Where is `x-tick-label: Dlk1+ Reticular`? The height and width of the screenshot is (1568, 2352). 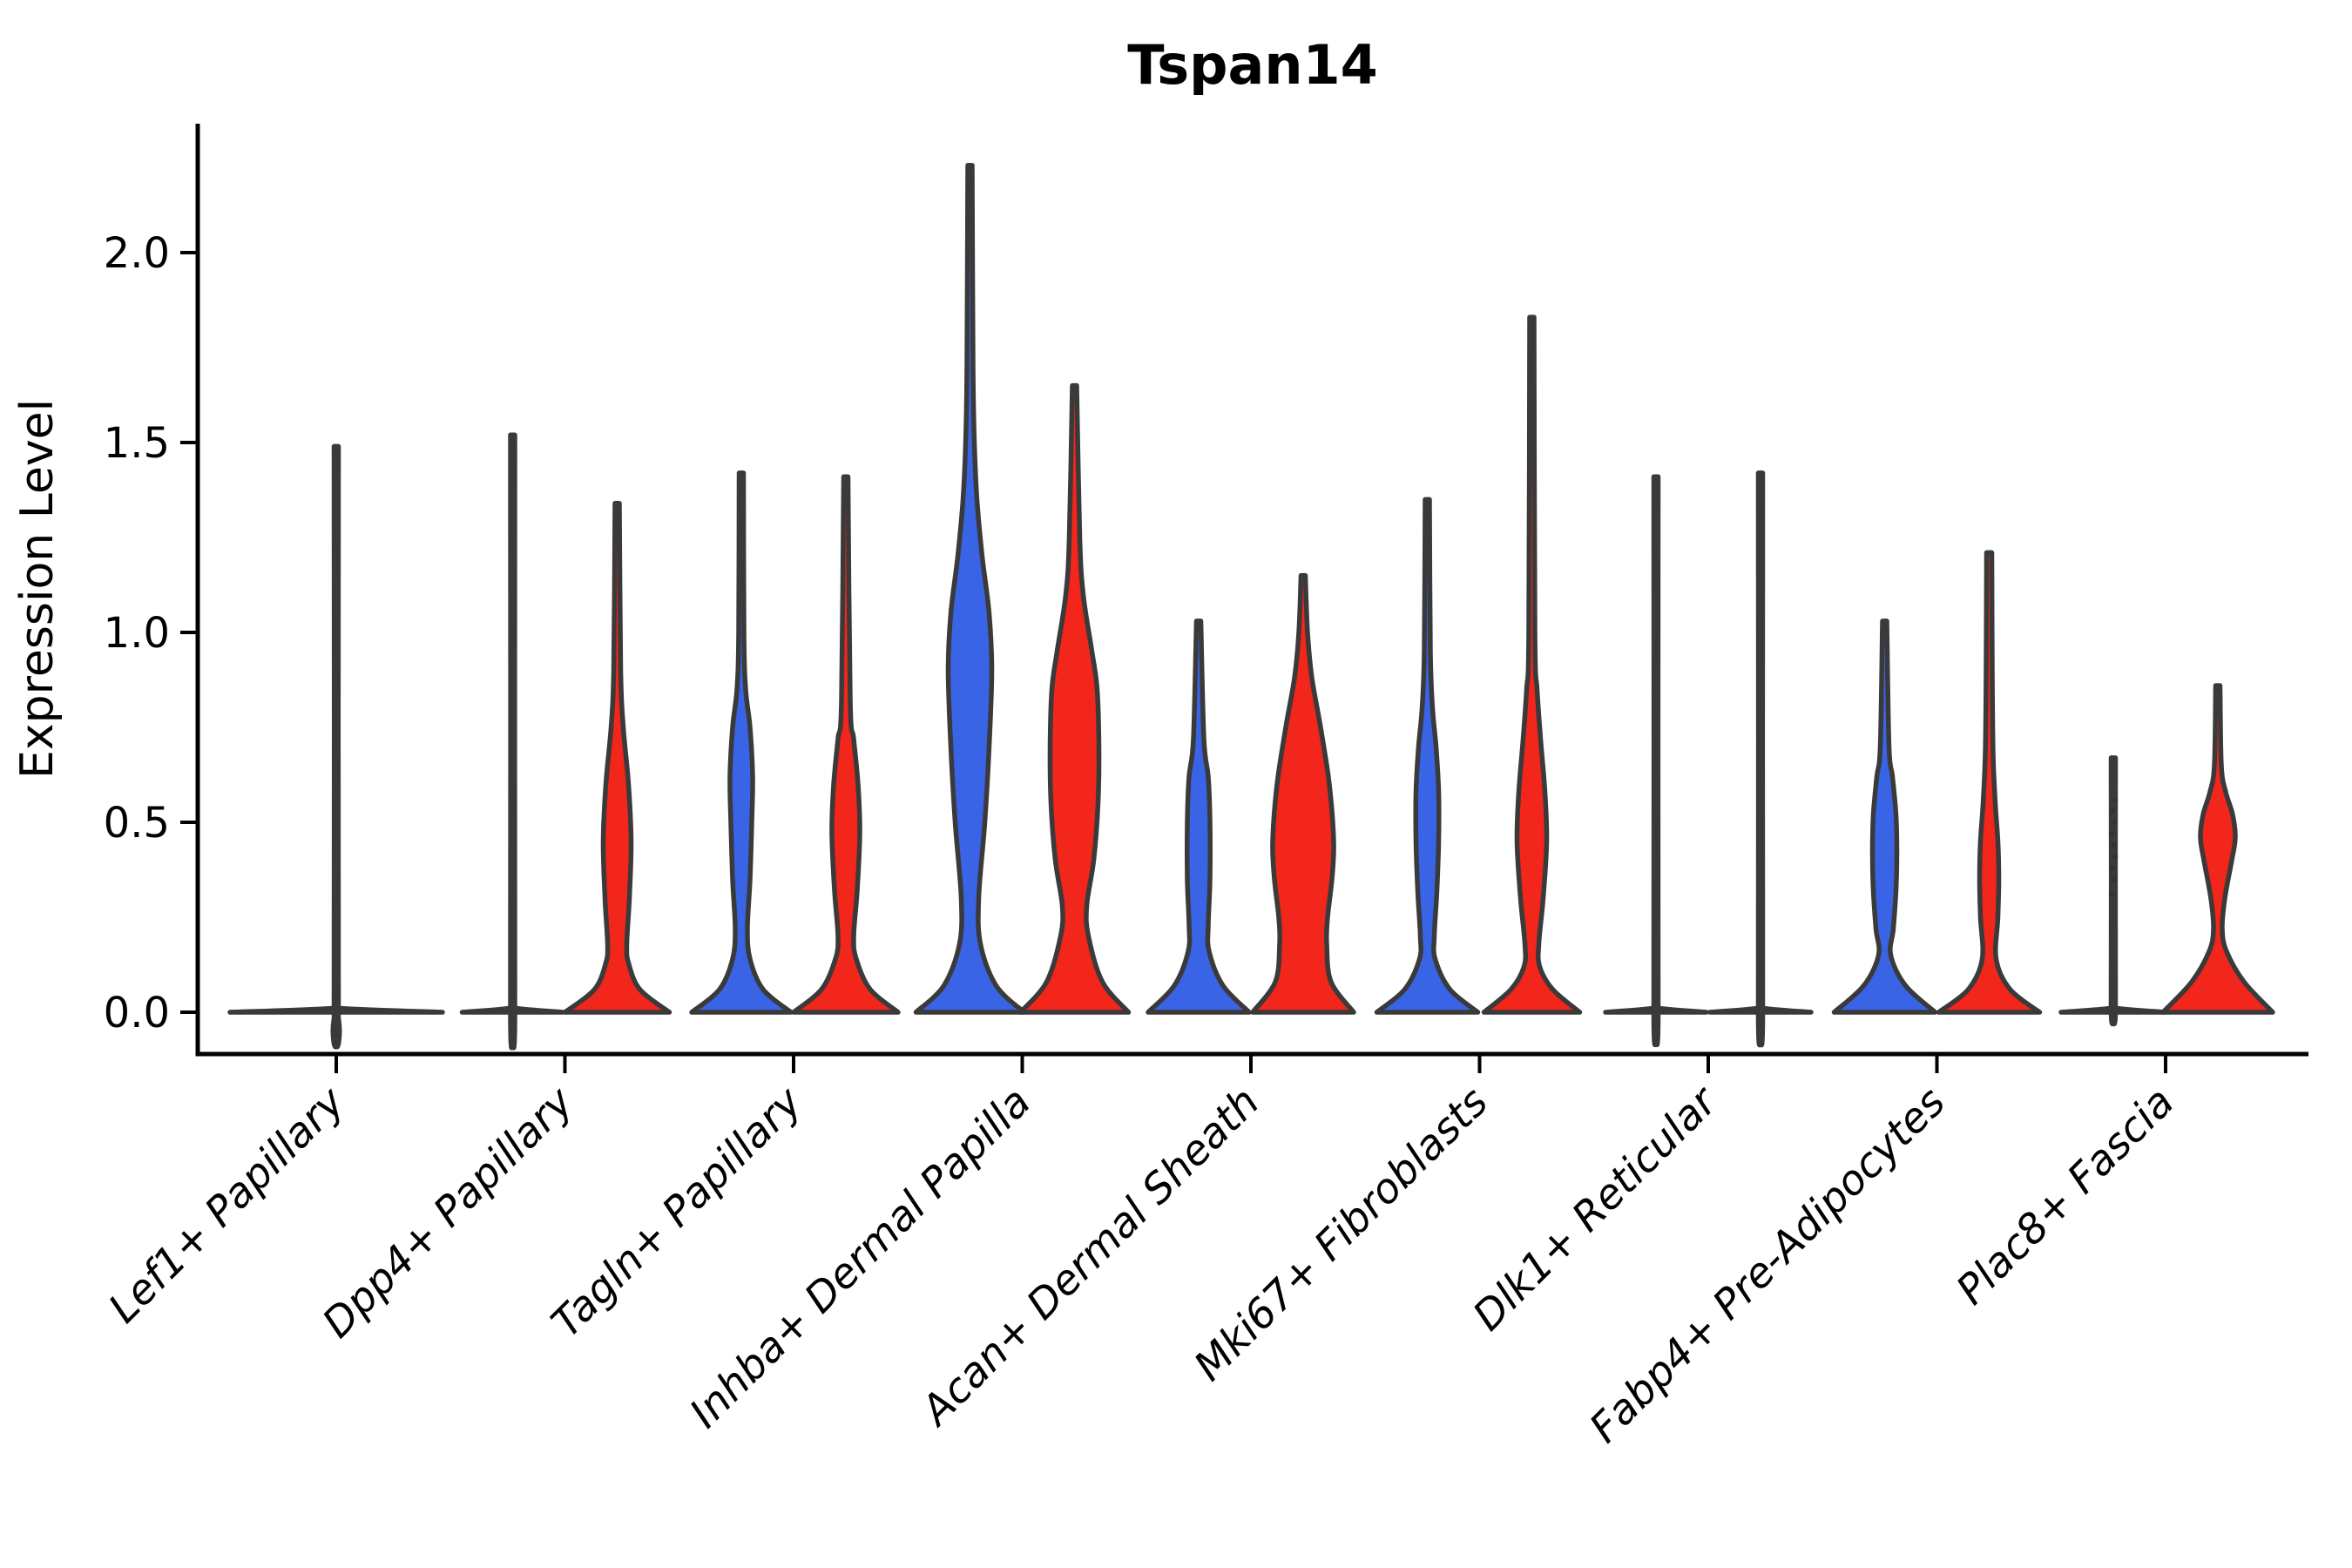
x-tick-label: Dlk1+ Reticular is located at coordinates (1596, 1209).